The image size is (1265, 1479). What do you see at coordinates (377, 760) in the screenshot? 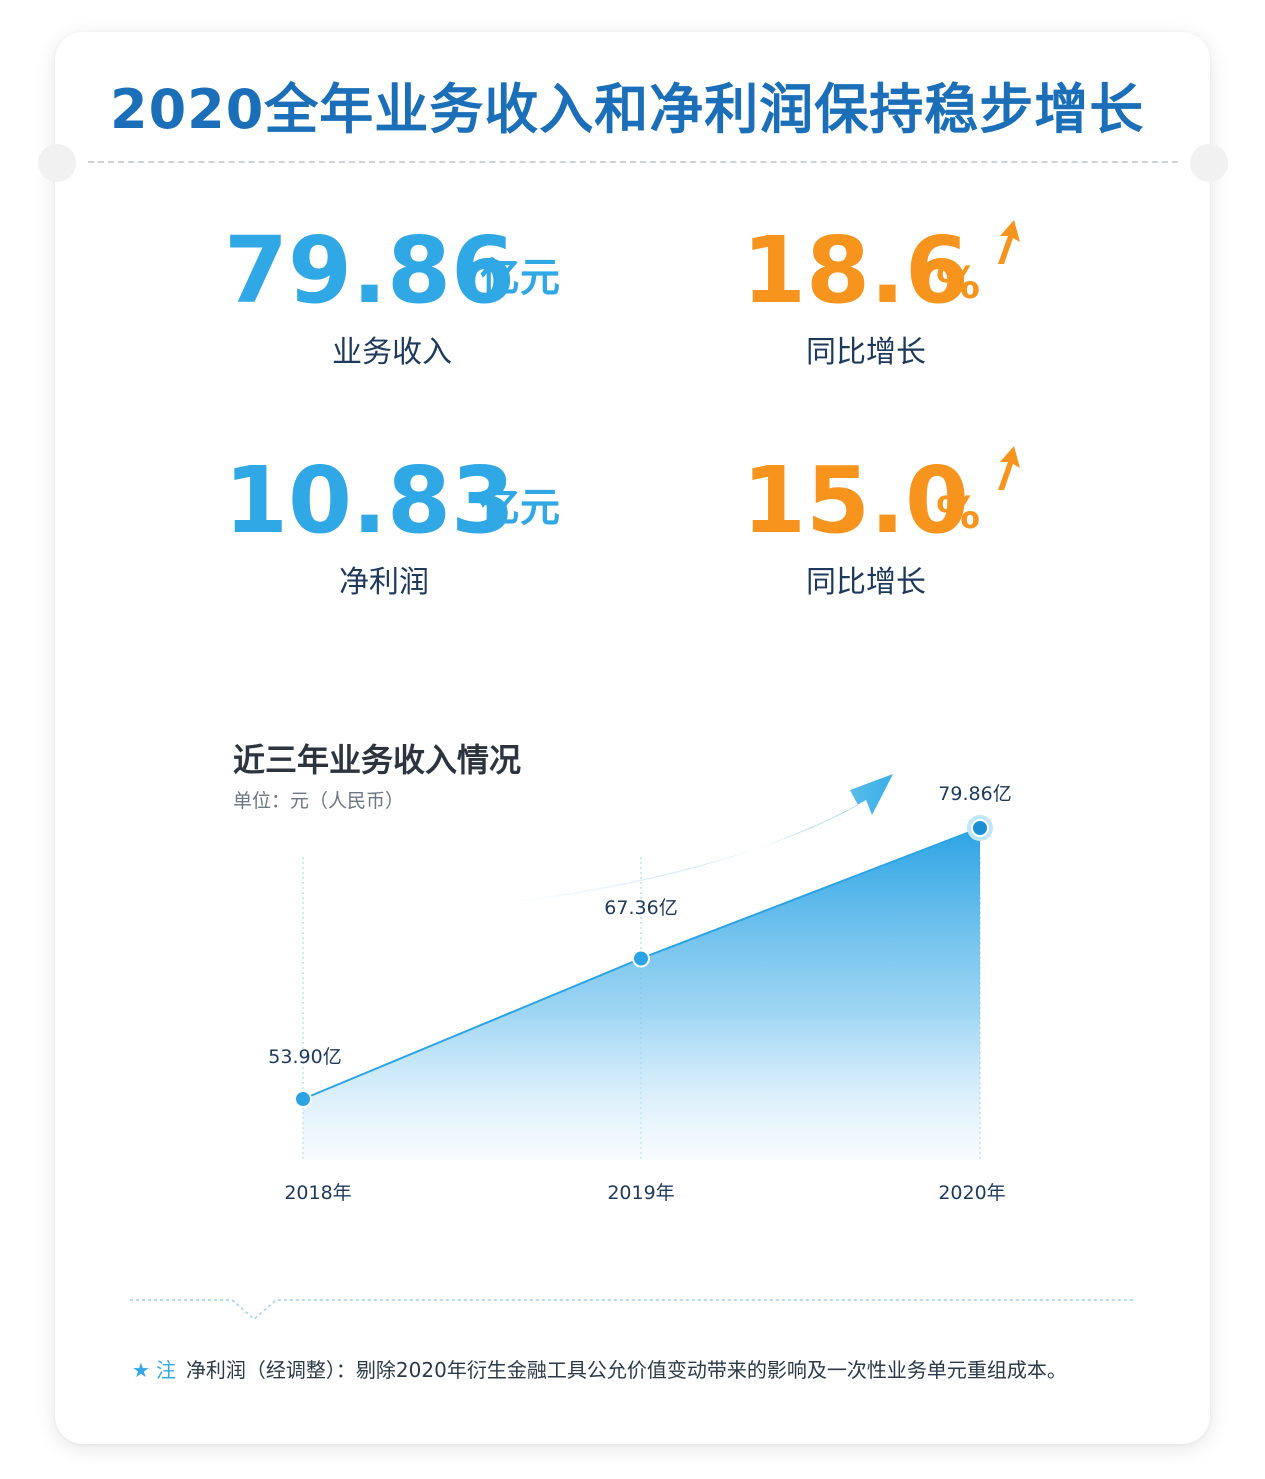
I see `chart-title: 近三年业务收入情况` at bounding box center [377, 760].